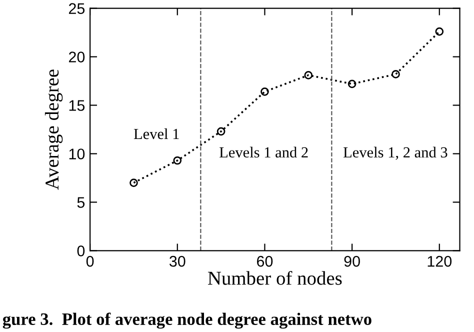 The image size is (474, 332). What do you see at coordinates (81, 202) in the screenshot?
I see `y-tick-label: 5` at bounding box center [81, 202].